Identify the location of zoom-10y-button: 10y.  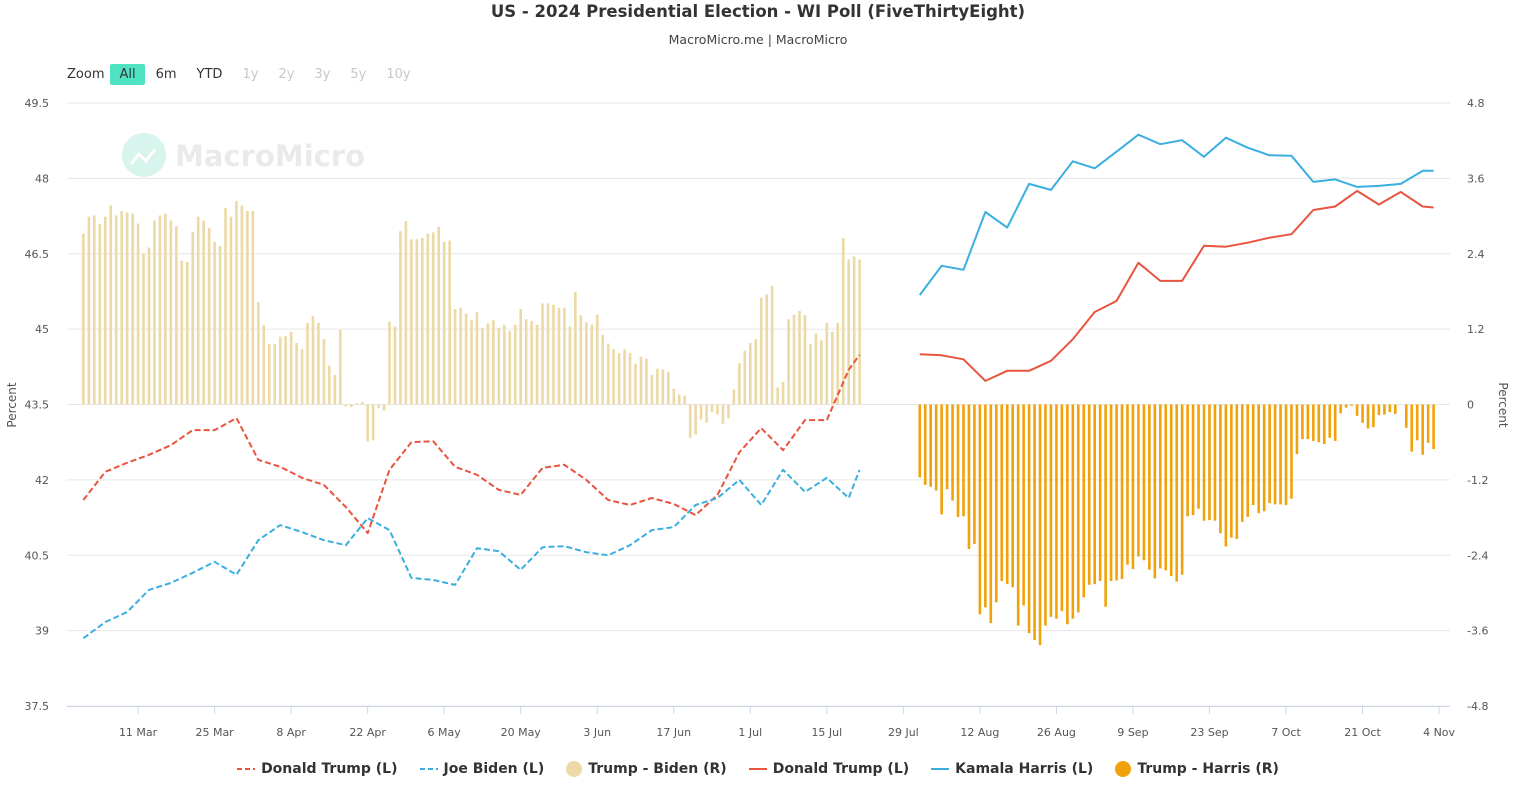
(398, 74).